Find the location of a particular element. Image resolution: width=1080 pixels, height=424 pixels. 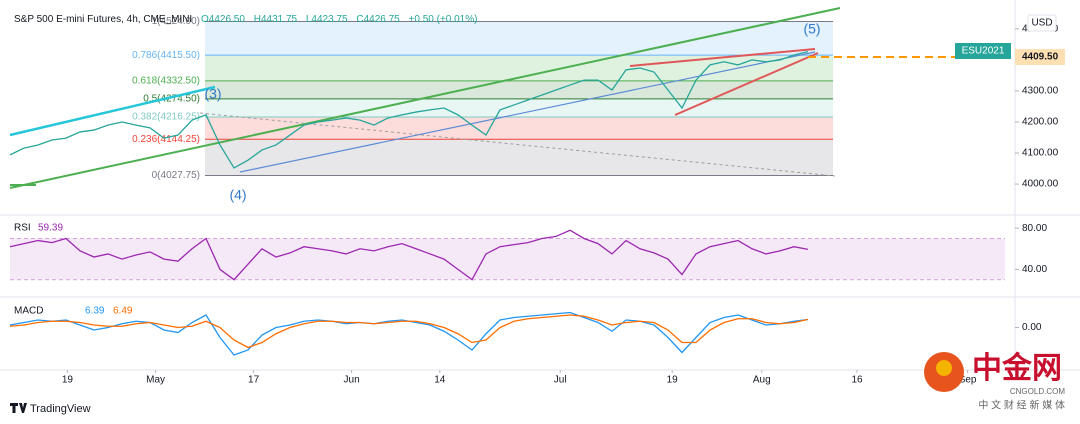

watermark-domain: CNGOLD.COM is located at coordinates (1037, 391).